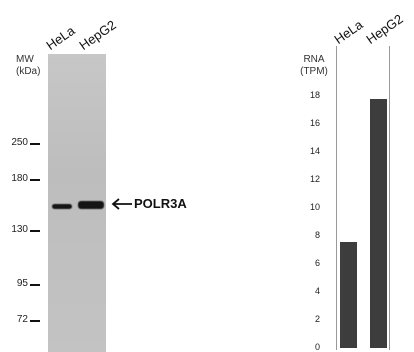 The image size is (414, 352). What do you see at coordinates (348, 294) in the screenshot?
I see `rna-bar-hela` at bounding box center [348, 294].